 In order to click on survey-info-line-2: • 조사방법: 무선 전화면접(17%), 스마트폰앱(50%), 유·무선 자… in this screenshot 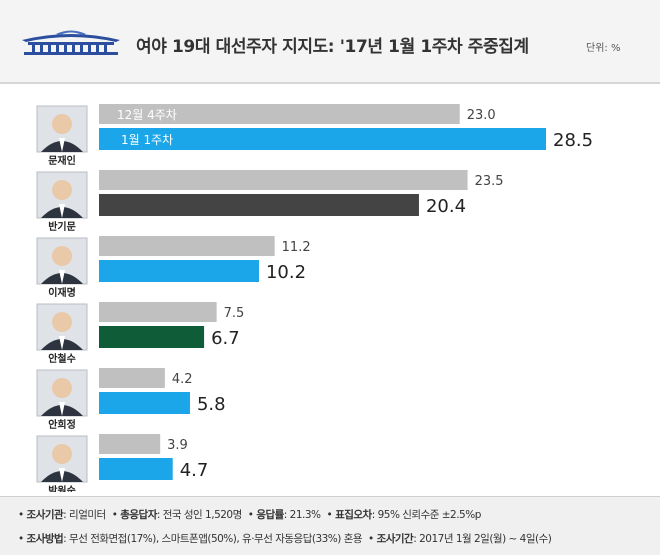, I will do `click(287, 538)`.